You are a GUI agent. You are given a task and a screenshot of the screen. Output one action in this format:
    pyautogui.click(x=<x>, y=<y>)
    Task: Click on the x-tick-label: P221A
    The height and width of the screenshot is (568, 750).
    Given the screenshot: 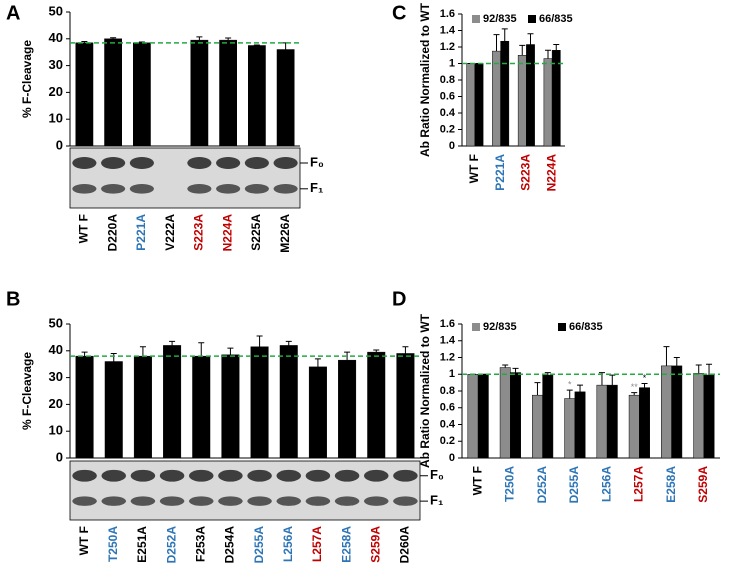 What is the action you would take?
    pyautogui.click(x=141, y=232)
    